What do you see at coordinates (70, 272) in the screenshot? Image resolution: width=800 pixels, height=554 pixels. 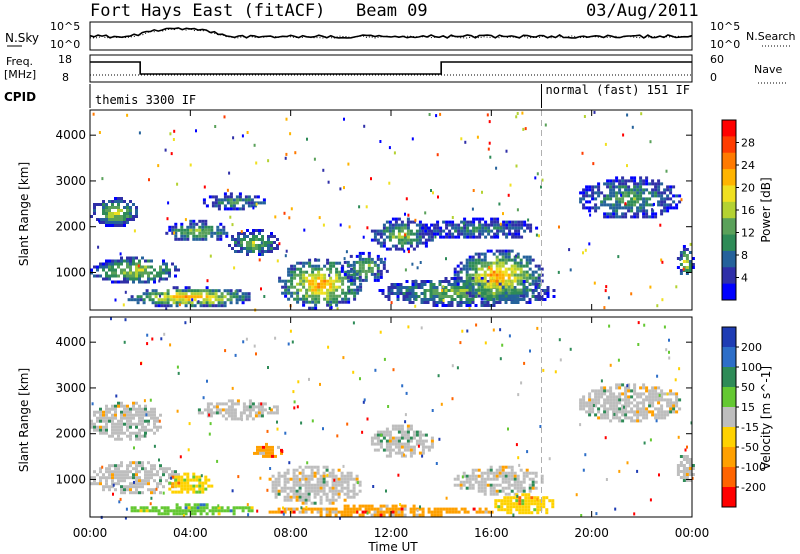 I see `y-tick-label: 1000` at bounding box center [70, 272].